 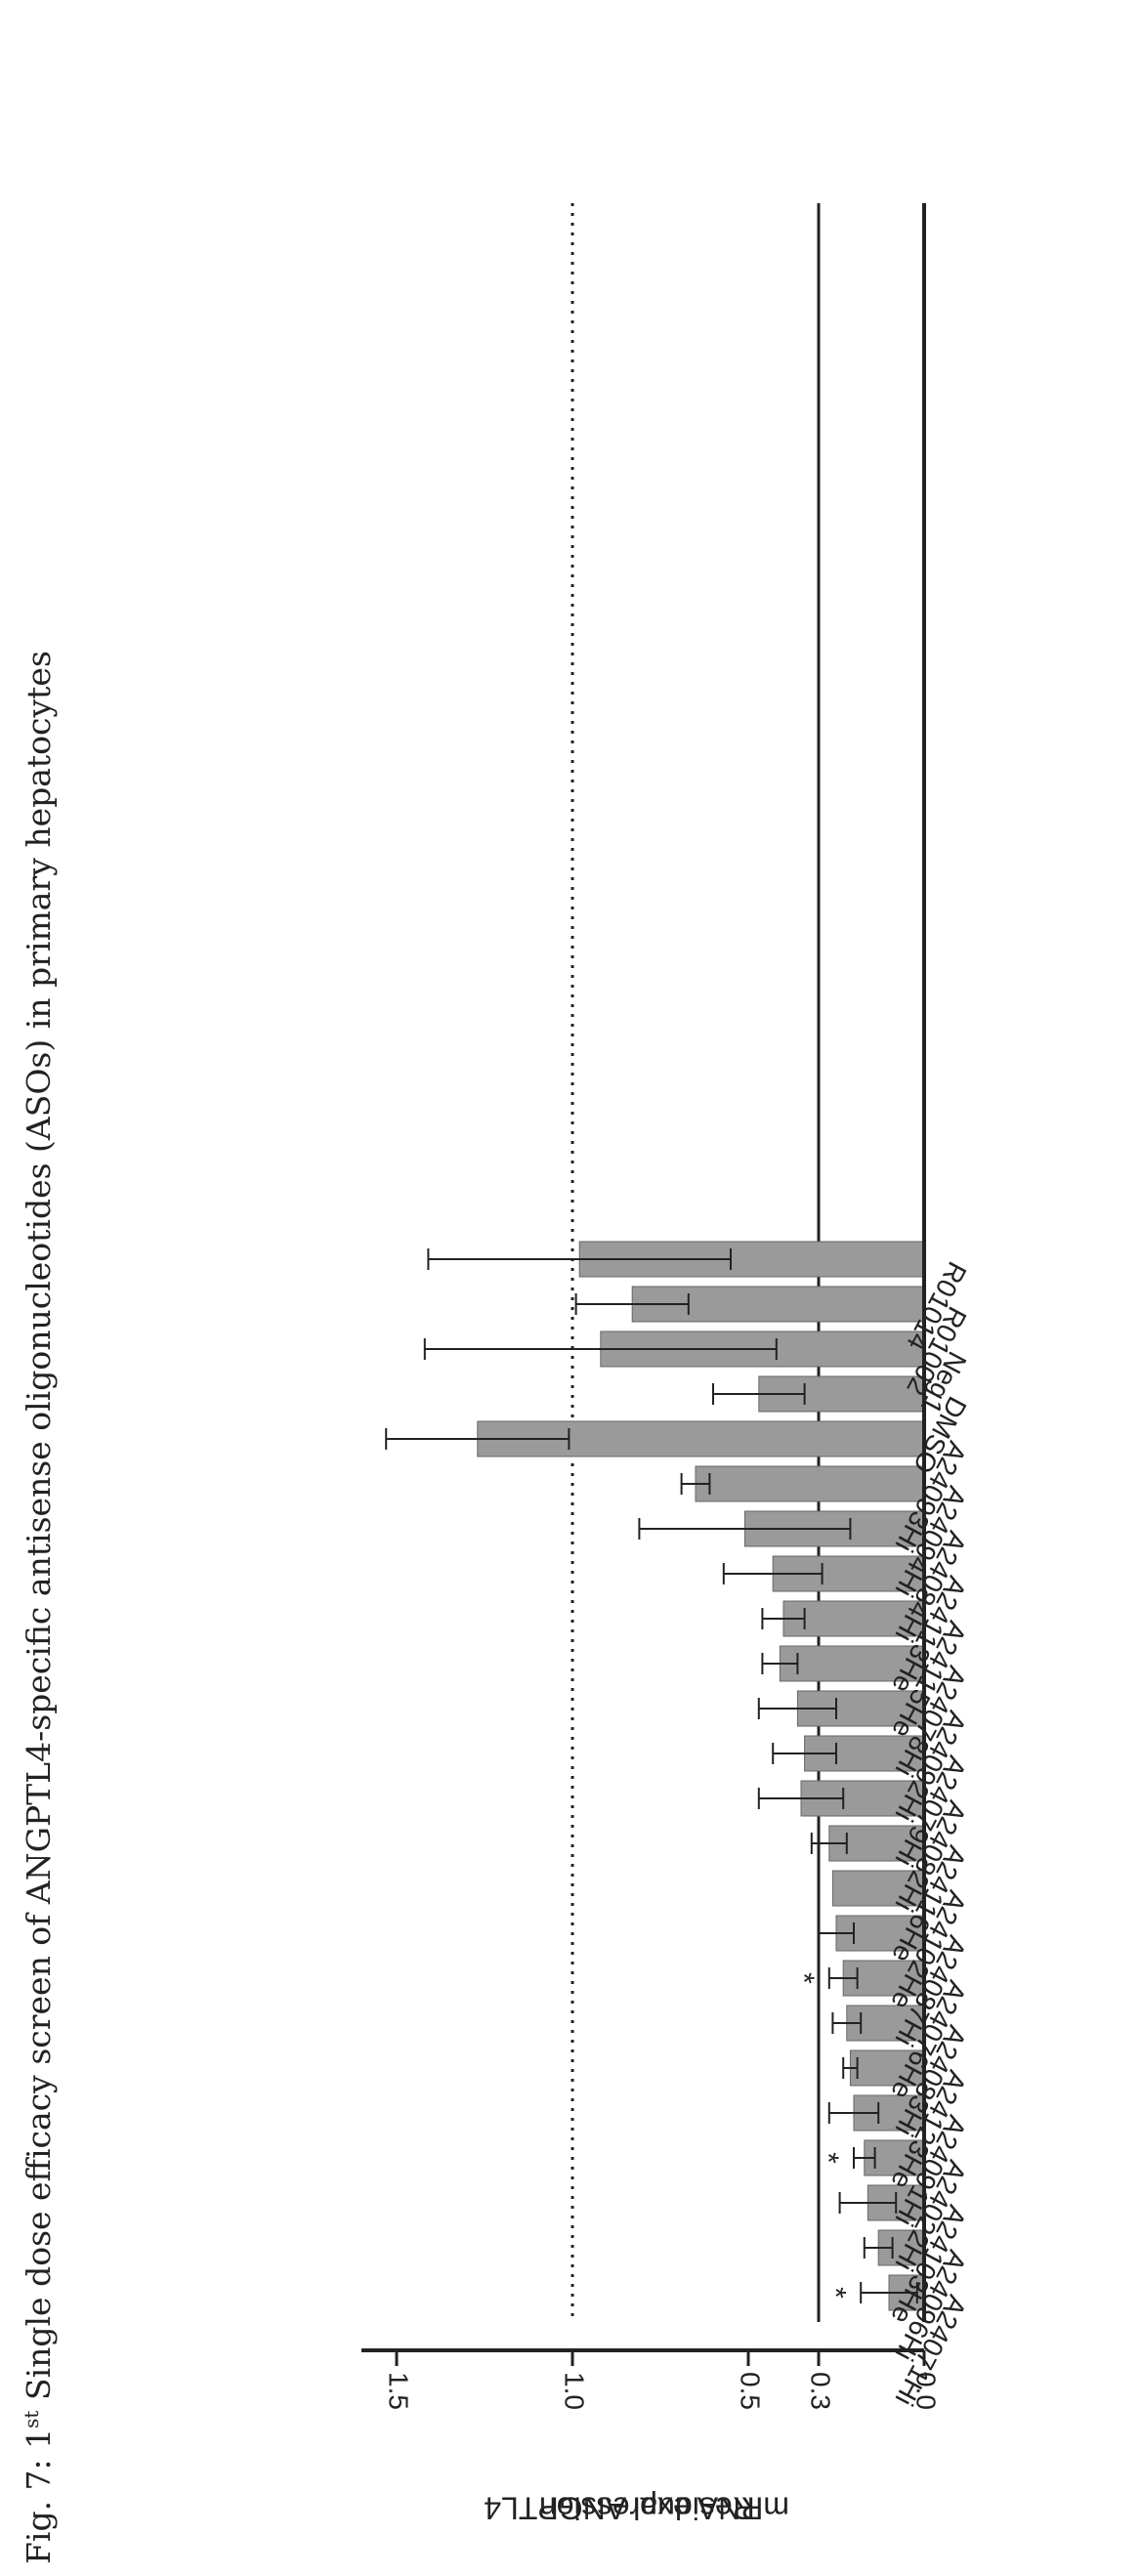 I want to click on value-tick-label: 1.0, so click(x=575, y=2391).